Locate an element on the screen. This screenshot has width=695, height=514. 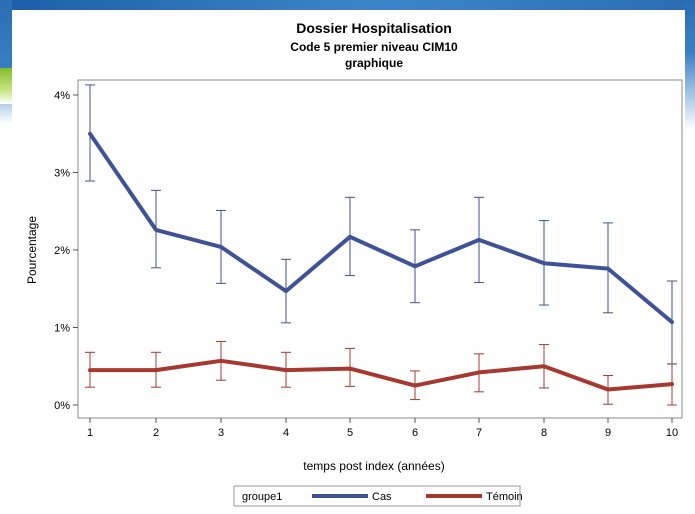
legend: groupe1 Cas Témoin is located at coordinates (378, 496).